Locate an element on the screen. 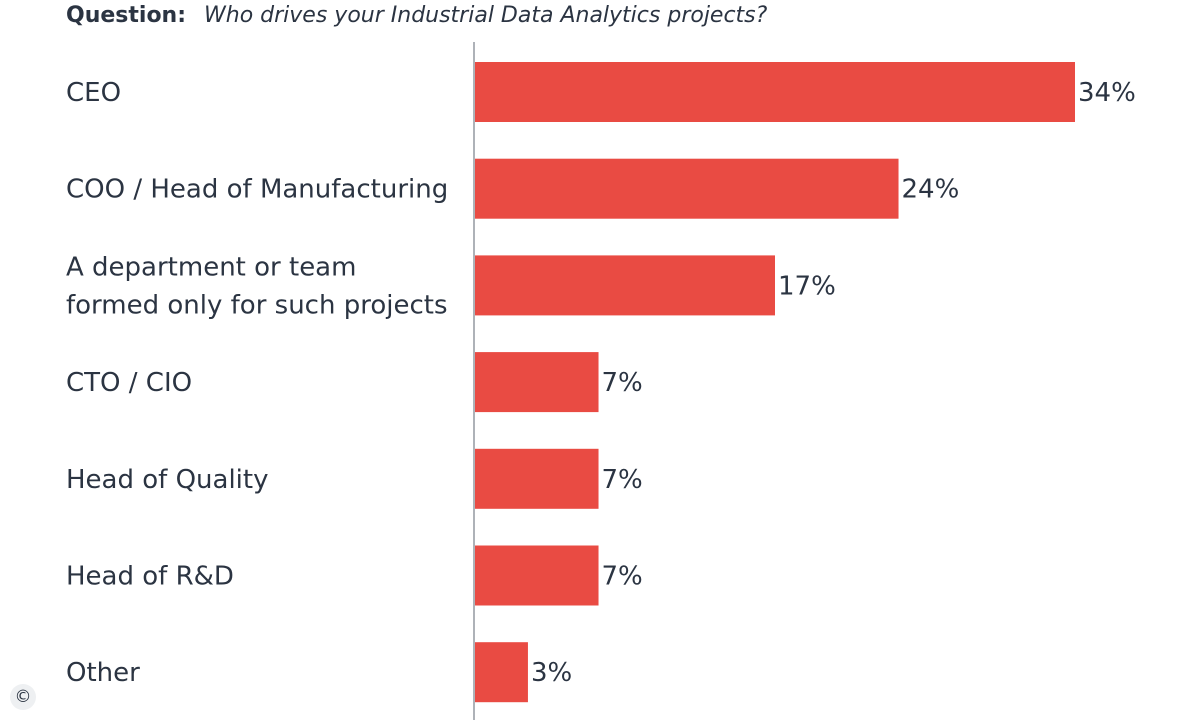 The width and height of the screenshot is (1200, 720). question-label: Question: is located at coordinates (126, 15).